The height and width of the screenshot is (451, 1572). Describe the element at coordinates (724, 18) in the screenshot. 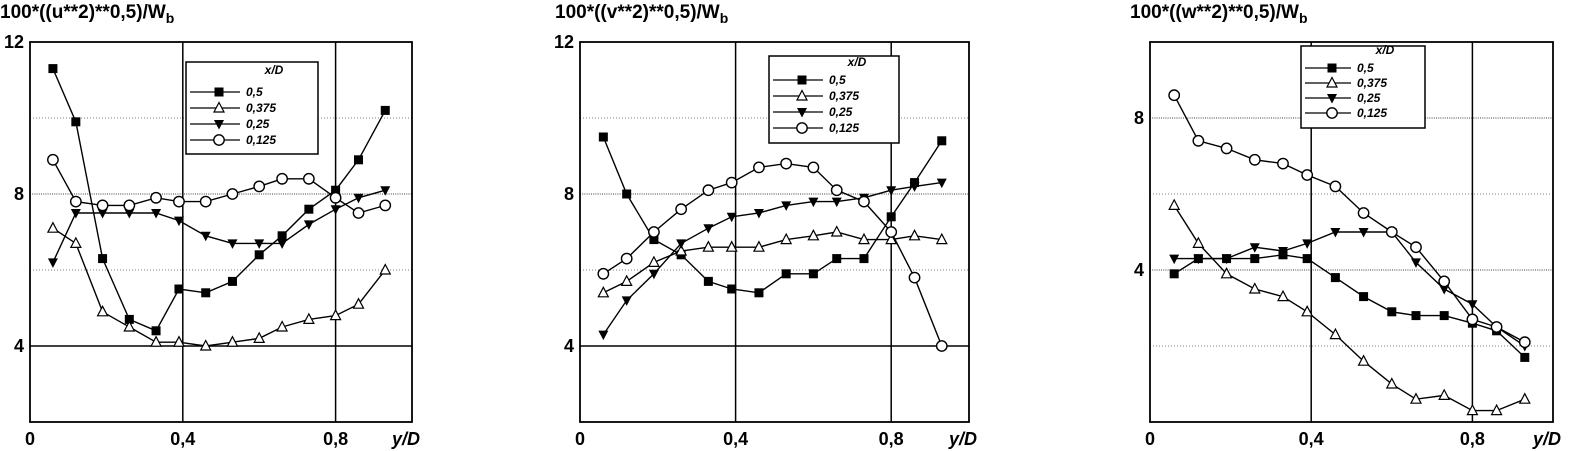

I see `chart-title-subscript: b` at that location.